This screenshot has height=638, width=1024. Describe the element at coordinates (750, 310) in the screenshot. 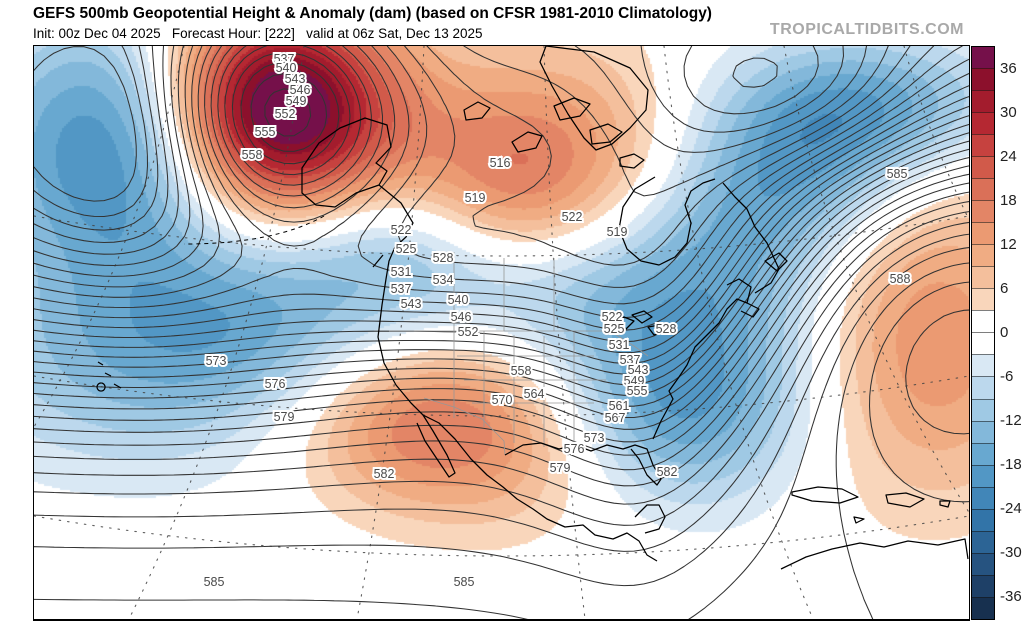

I see `coast-nova-scotia` at that location.